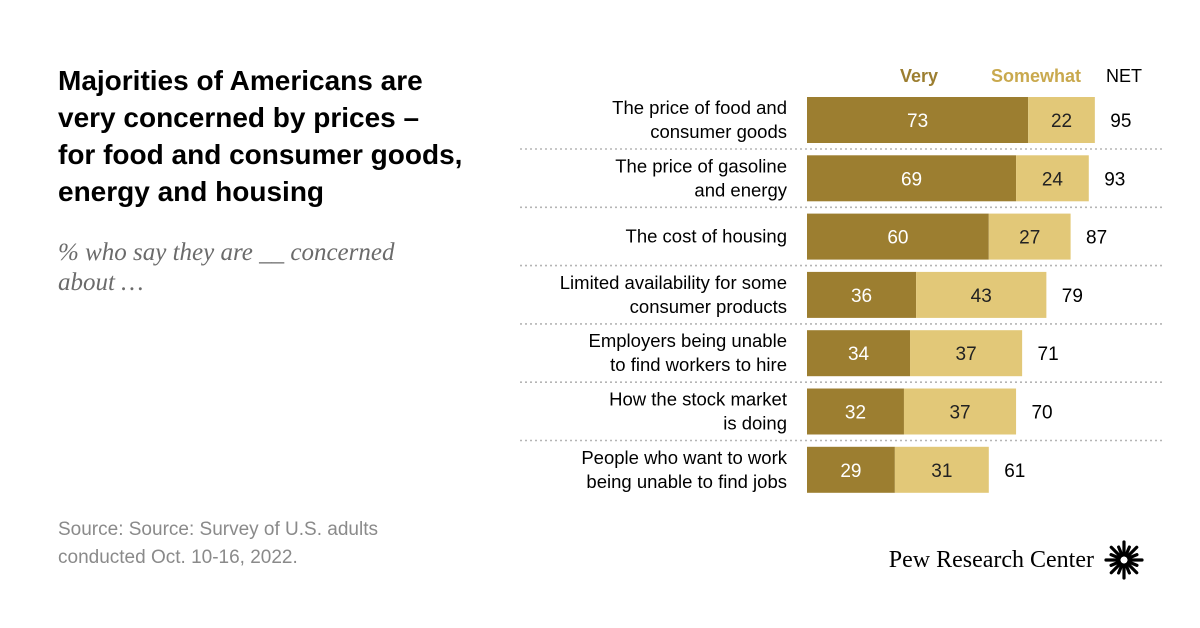  What do you see at coordinates (701, 177) in the screenshot?
I see `category-label: The price of gasoline and energy` at bounding box center [701, 177].